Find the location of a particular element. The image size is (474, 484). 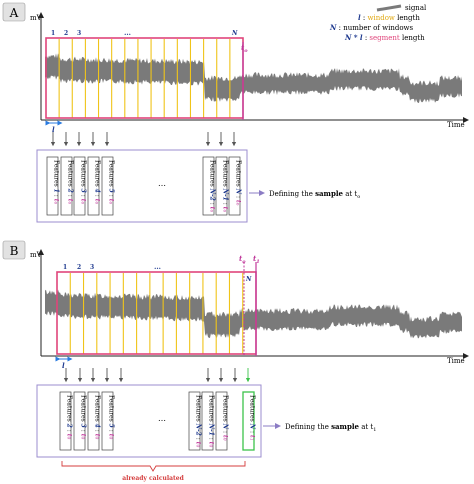

panel-a-window-index-1: 1 is located at coordinates (53, 33).